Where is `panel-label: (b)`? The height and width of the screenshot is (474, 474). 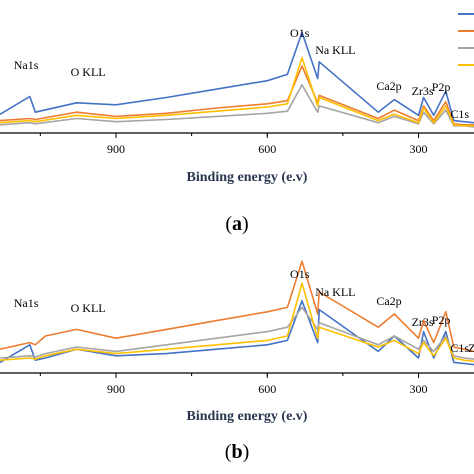
panel-label: (b) is located at coordinates (237, 452).